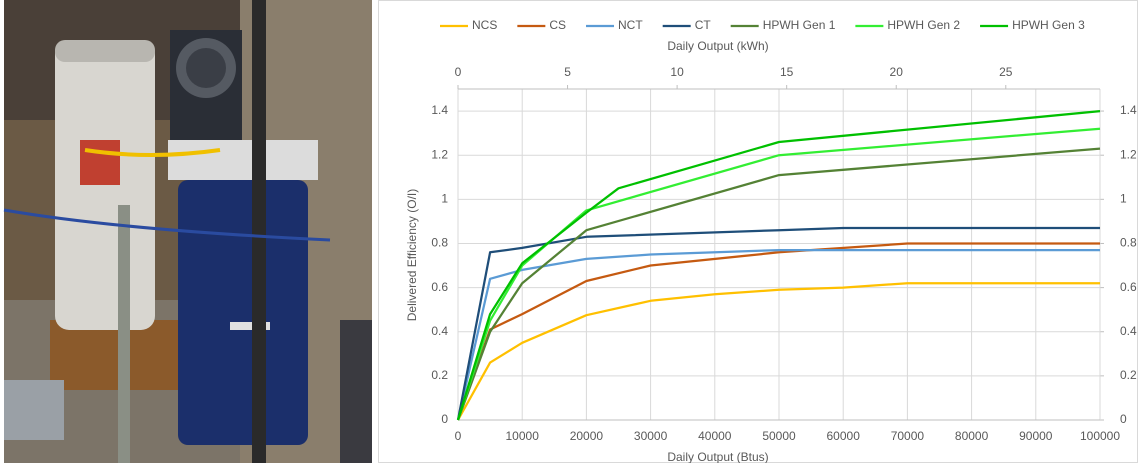 This screenshot has width=1138, height=468. I want to click on legend-label: HPWH Gen 2, so click(923, 25).